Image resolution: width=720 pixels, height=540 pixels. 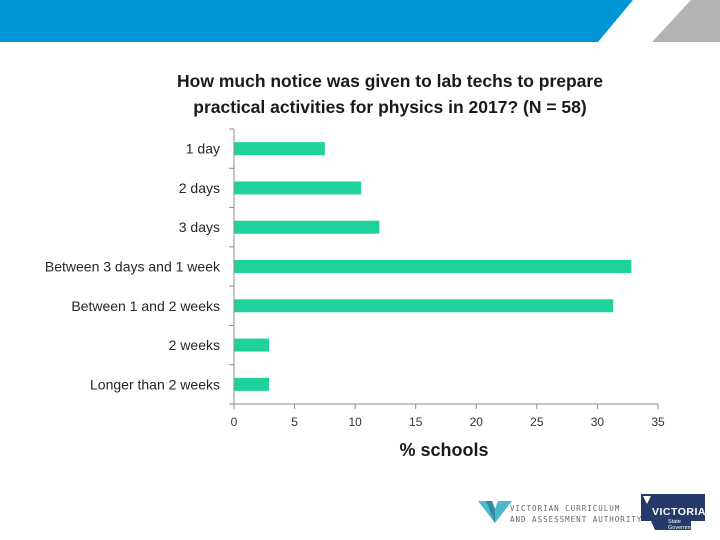 What do you see at coordinates (448, 422) in the screenshot?
I see `x-tick-labels: 0 5 10 15 20 25 30 35` at bounding box center [448, 422].